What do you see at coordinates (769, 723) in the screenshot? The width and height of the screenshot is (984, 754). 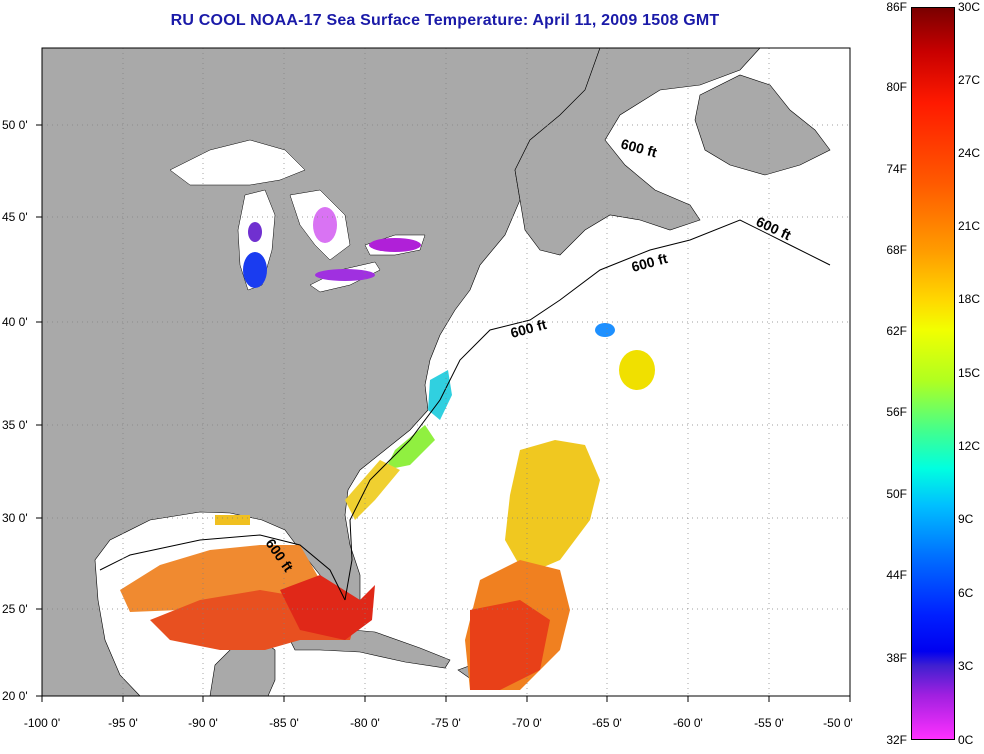 I see `x-tick-label: -55 0'` at bounding box center [769, 723].